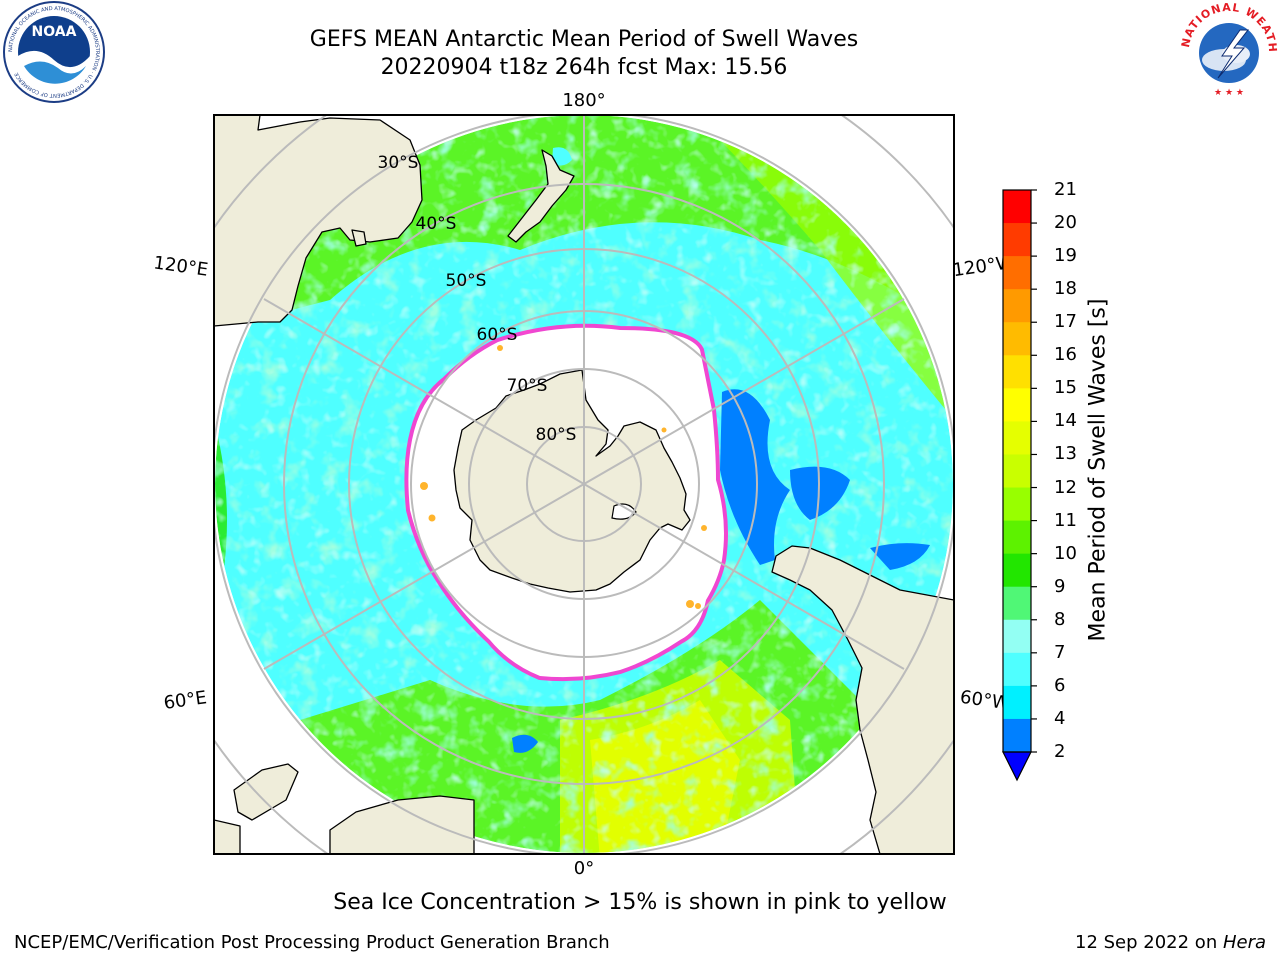 The height and width of the screenshot is (960, 1280). Describe the element at coordinates (1065, 355) in the screenshot. I see `colorbar-tick-label: 16` at that location.